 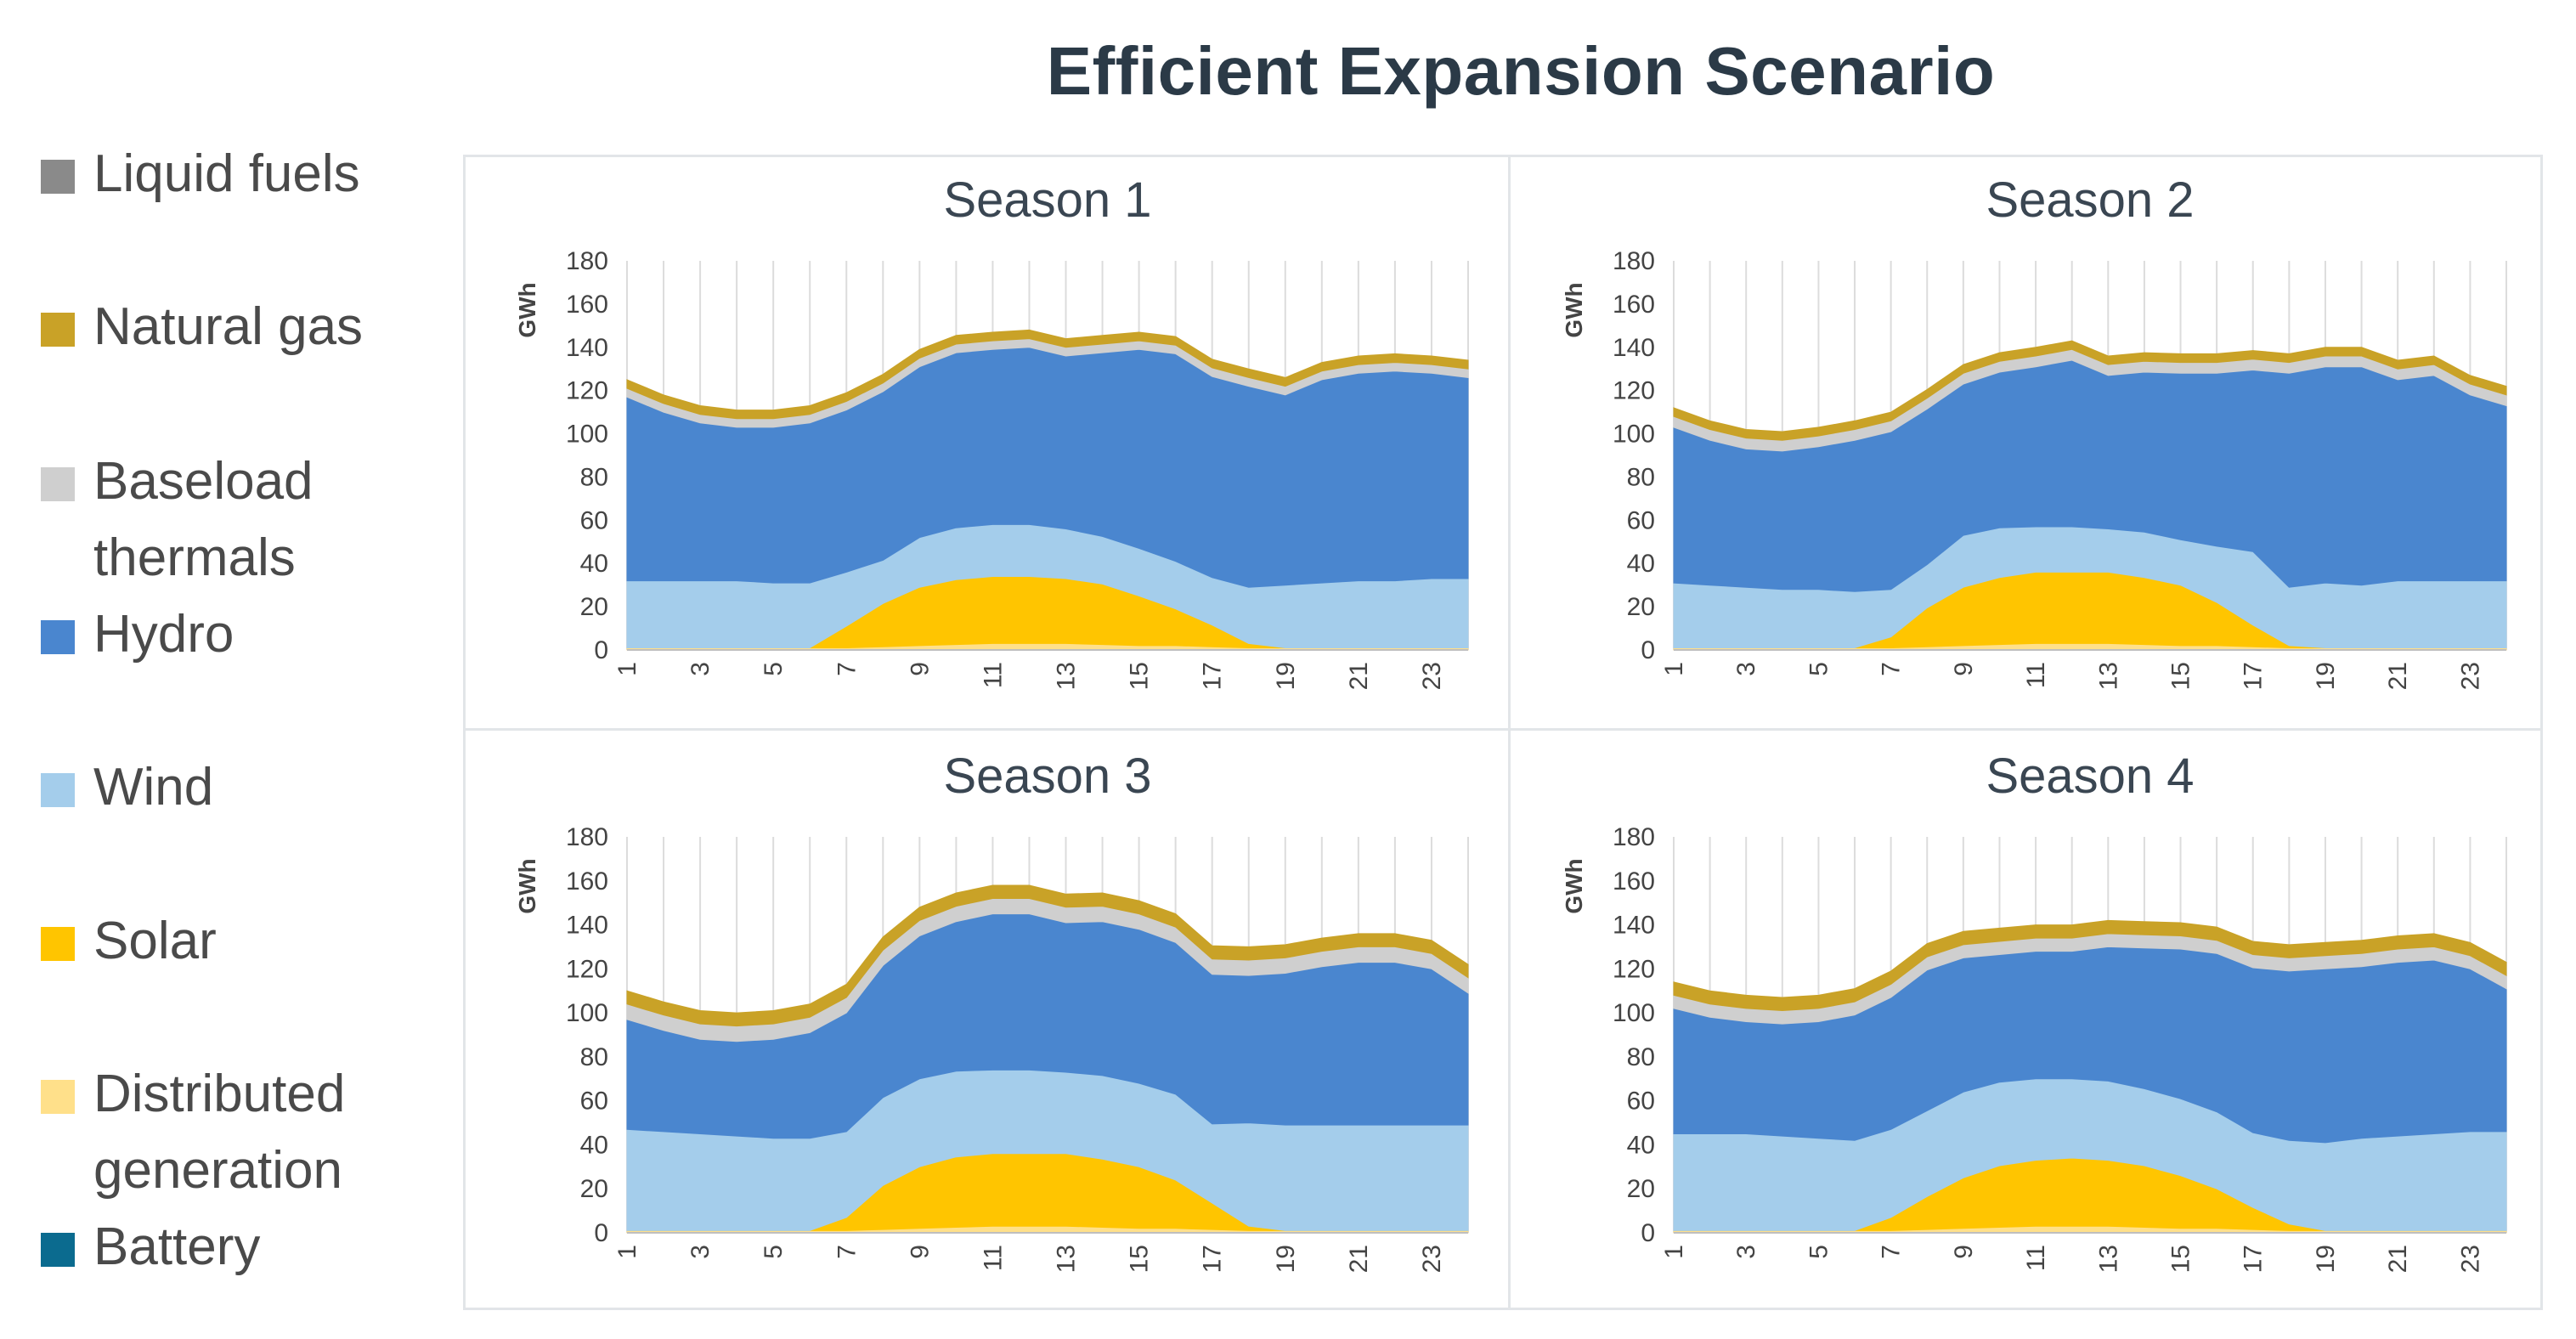 I want to click on grid-divider-horizontal, so click(x=1503, y=729).